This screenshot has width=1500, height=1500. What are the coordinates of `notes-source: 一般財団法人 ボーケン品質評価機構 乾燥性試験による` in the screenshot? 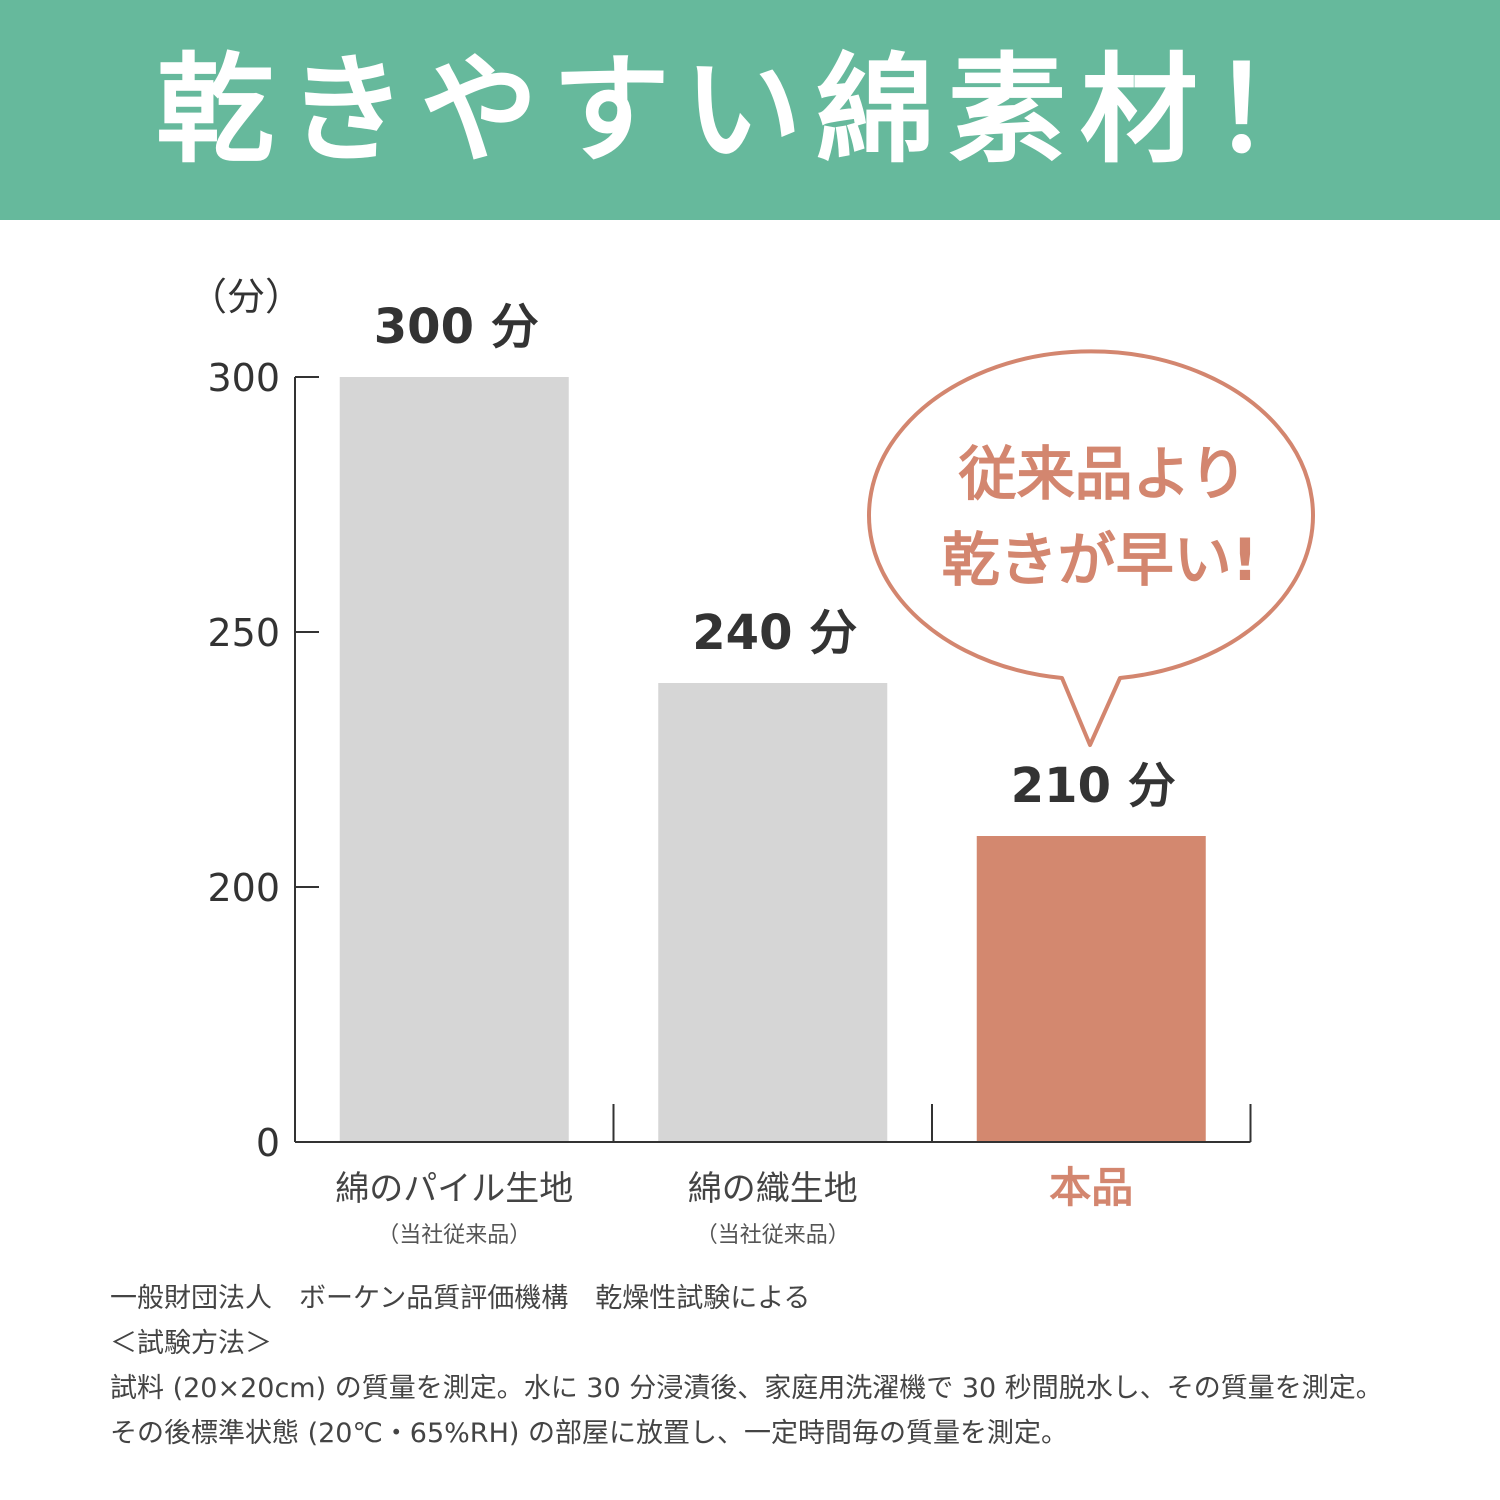 It's located at (460, 1298).